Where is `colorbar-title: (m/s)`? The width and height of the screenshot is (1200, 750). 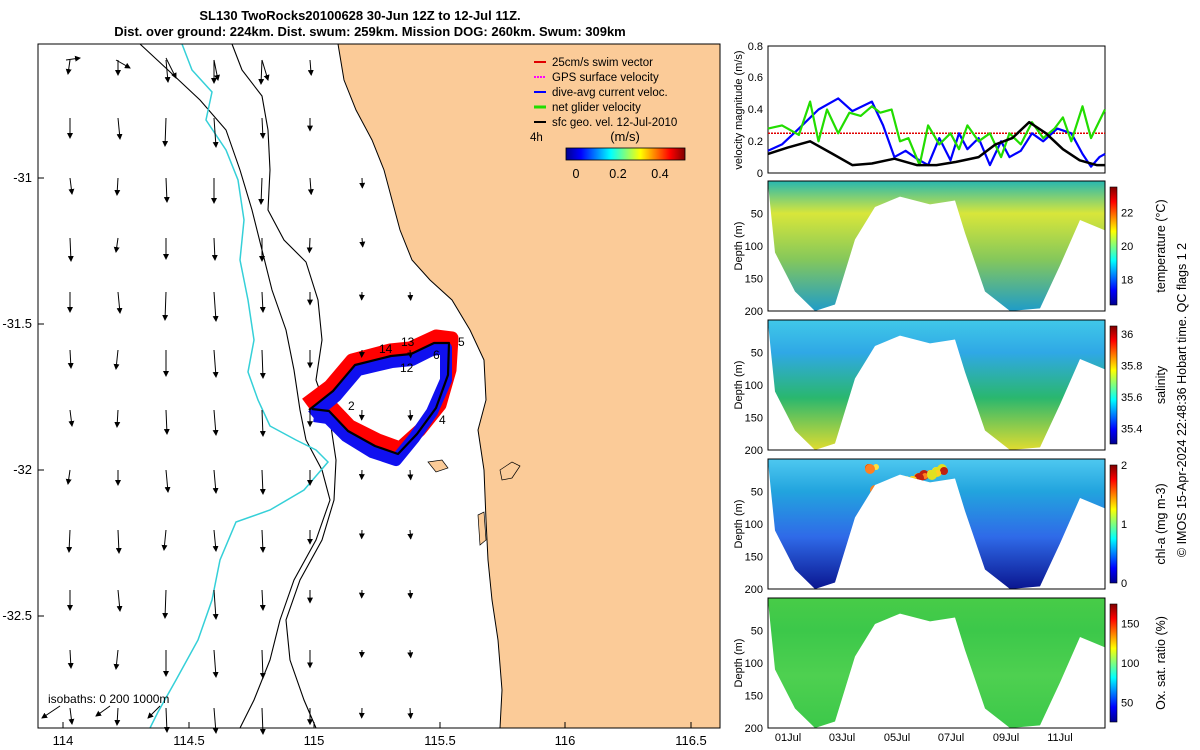
colorbar-title: (m/s) is located at coordinates (625, 136).